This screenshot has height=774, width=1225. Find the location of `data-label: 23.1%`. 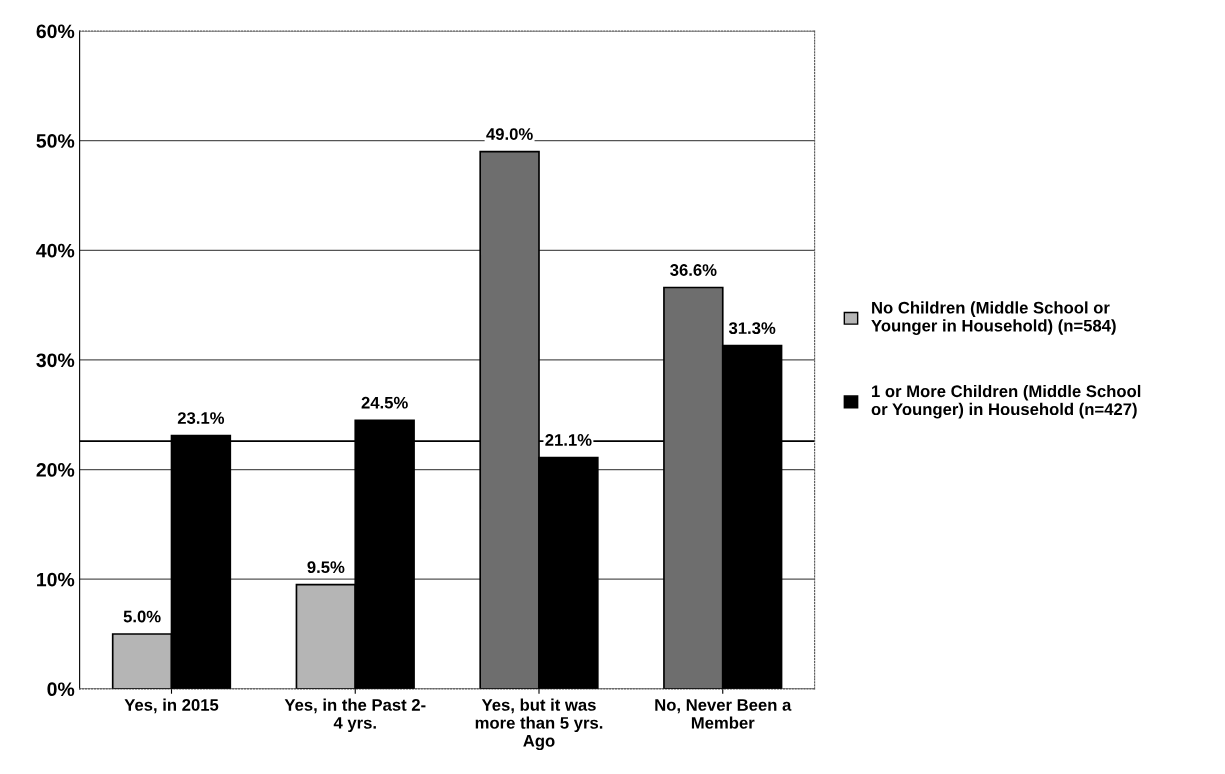

data-label: 23.1% is located at coordinates (201, 418).